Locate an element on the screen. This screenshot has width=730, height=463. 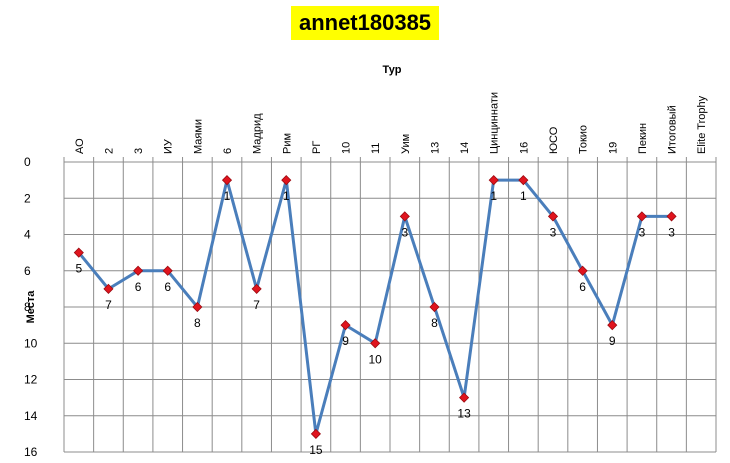
y-axis-label: Места is located at coordinates (31, 307).